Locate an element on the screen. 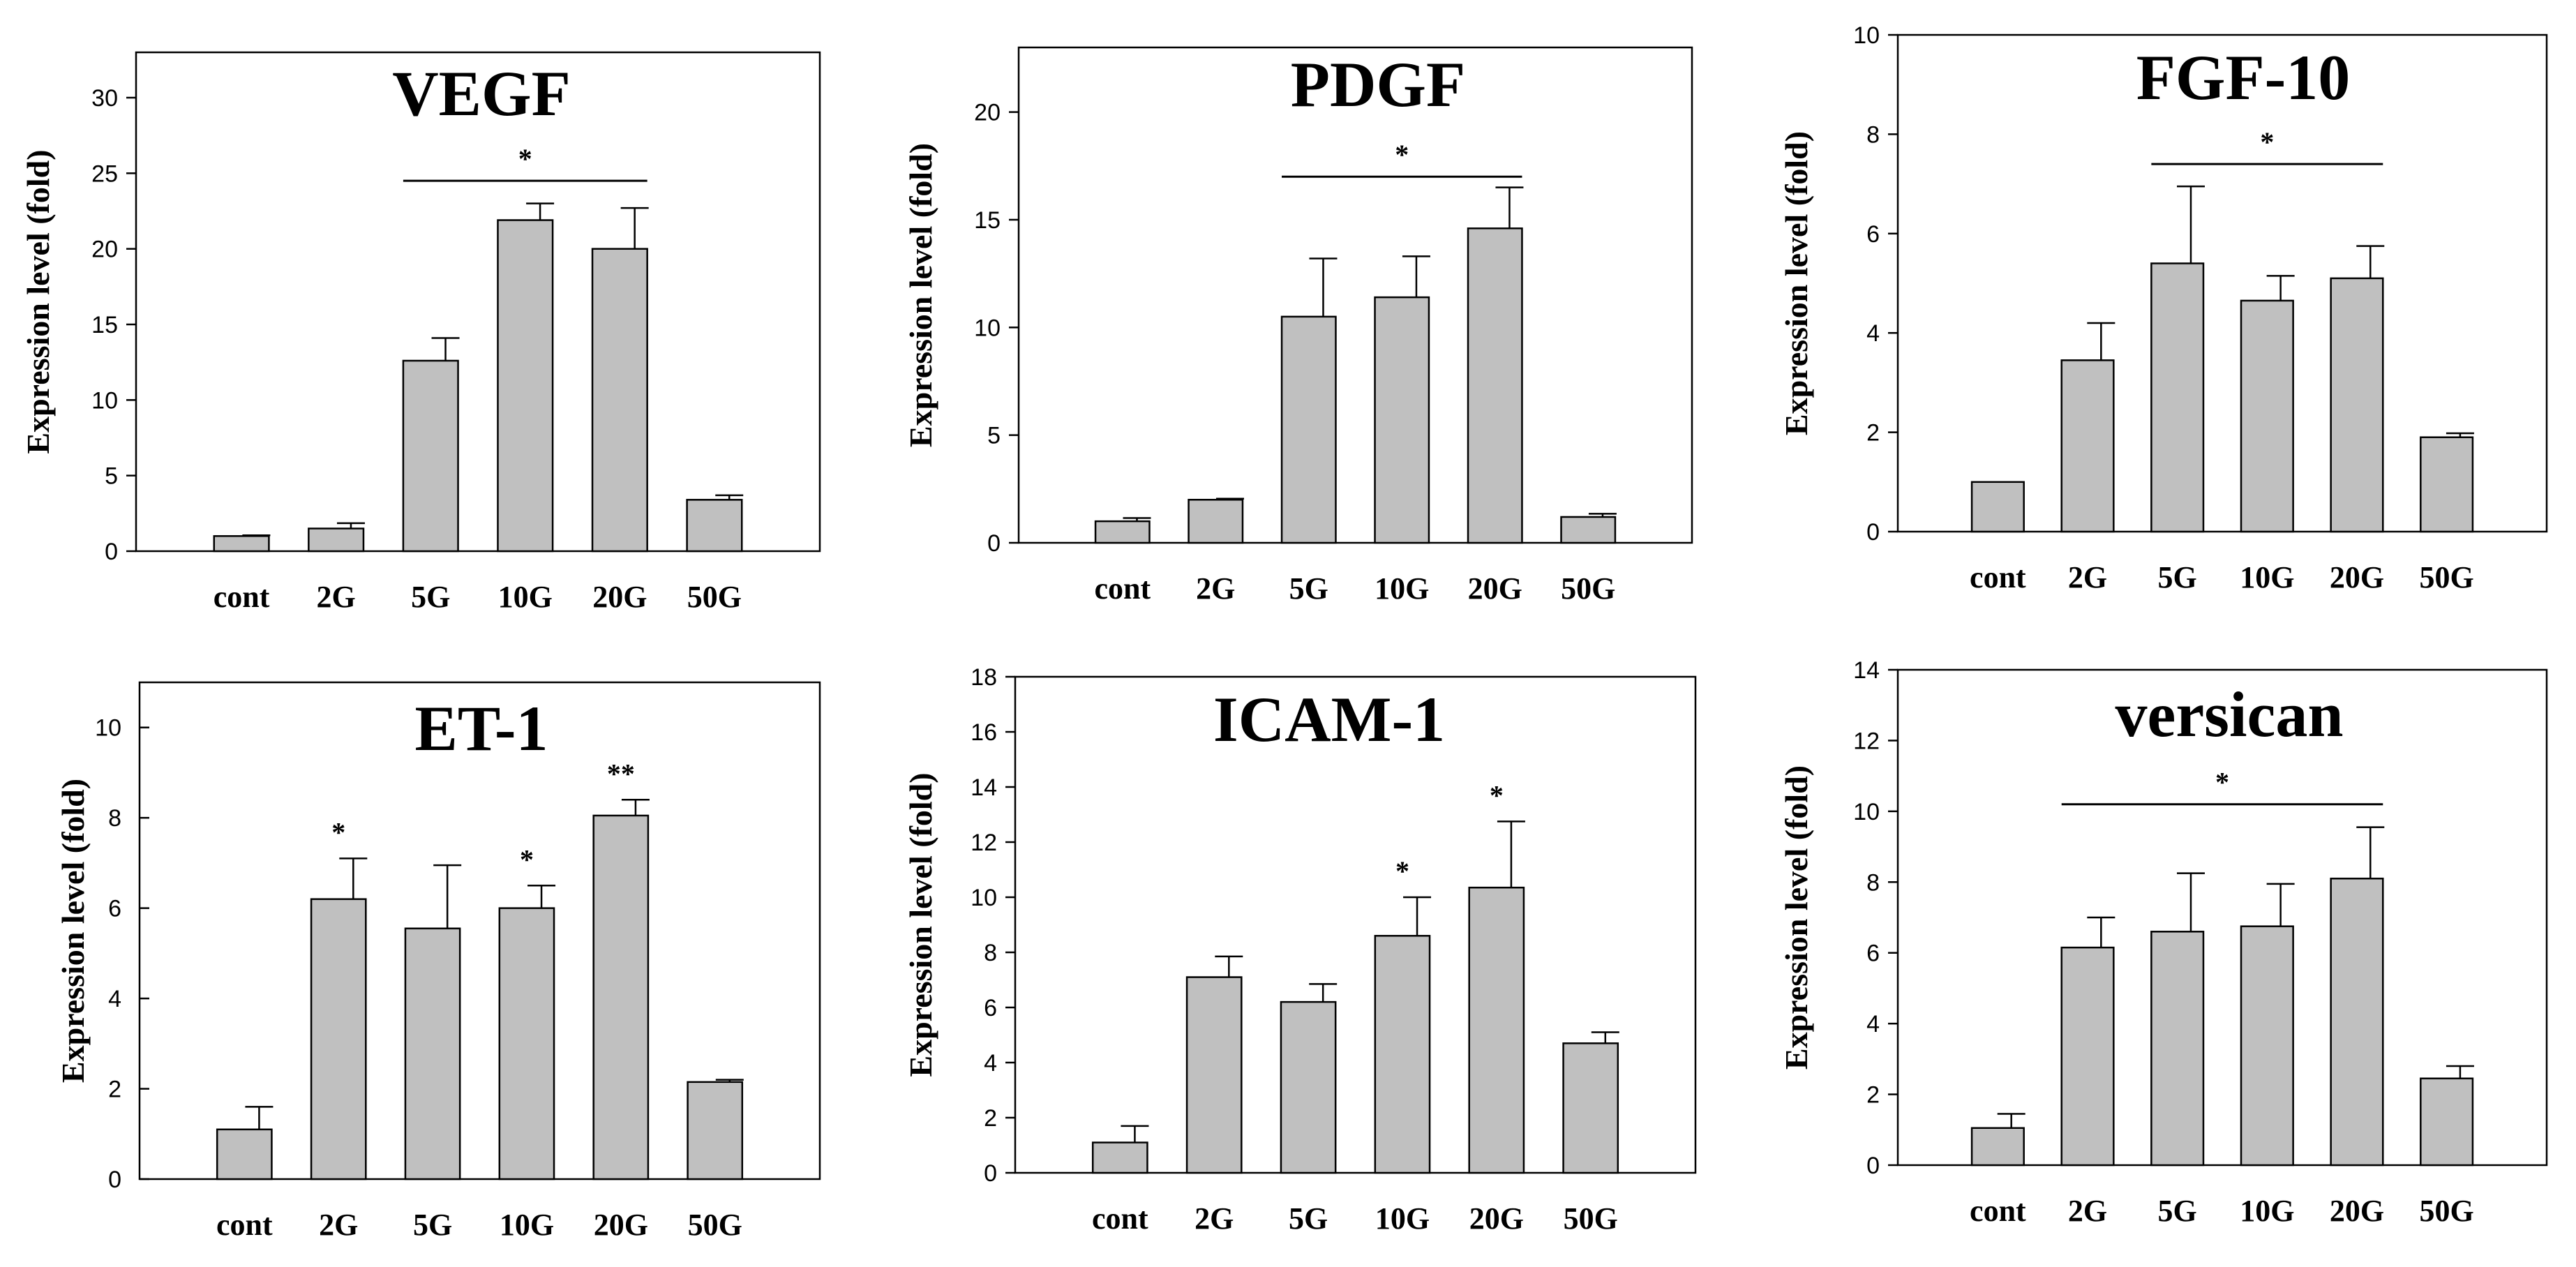  y-tick-label: 25 is located at coordinates (104, 173).